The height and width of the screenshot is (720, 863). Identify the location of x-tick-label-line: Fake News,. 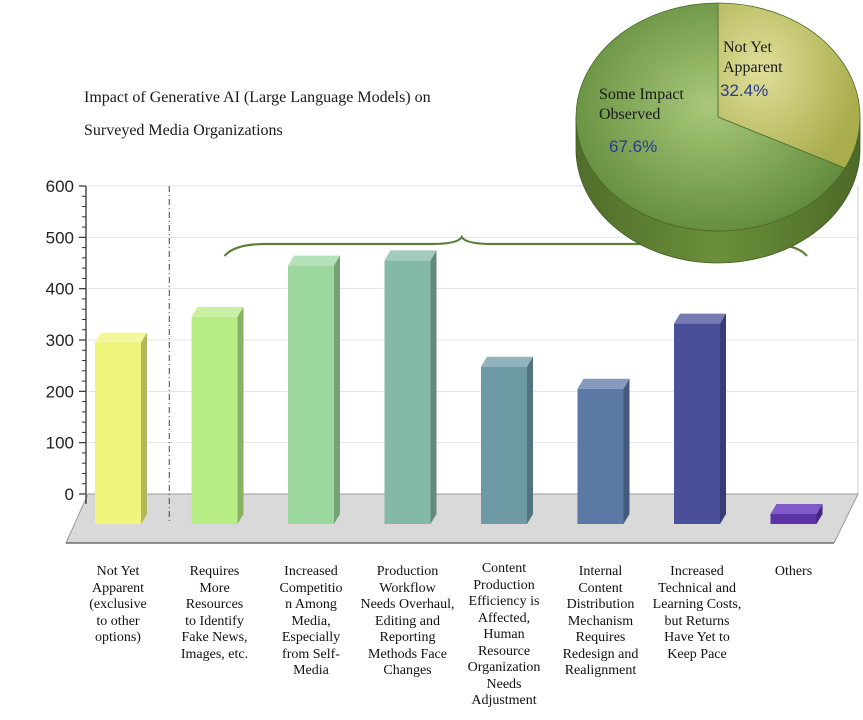
(214, 637).